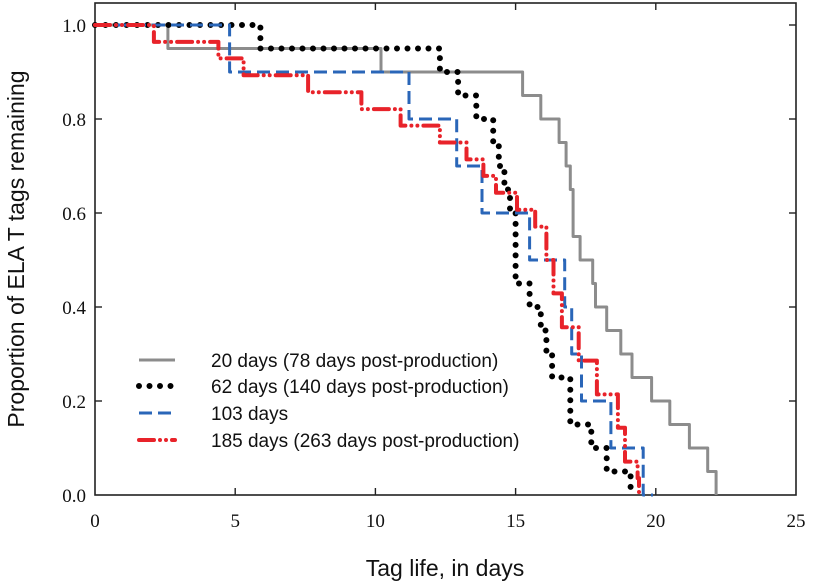 The image size is (816, 585). Describe the element at coordinates (249, 414) in the screenshot. I see `legend-label-series-3: 103 days` at that location.